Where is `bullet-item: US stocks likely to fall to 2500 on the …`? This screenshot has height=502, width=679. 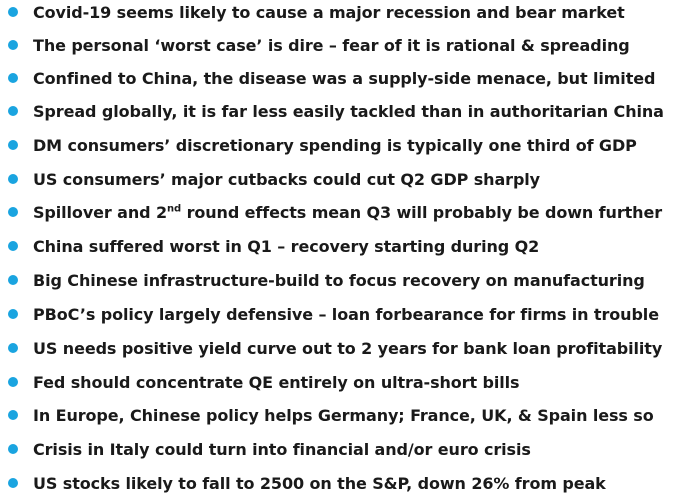
bullet-item: US stocks likely to fall to 2500 on the … is located at coordinates (339, 483).